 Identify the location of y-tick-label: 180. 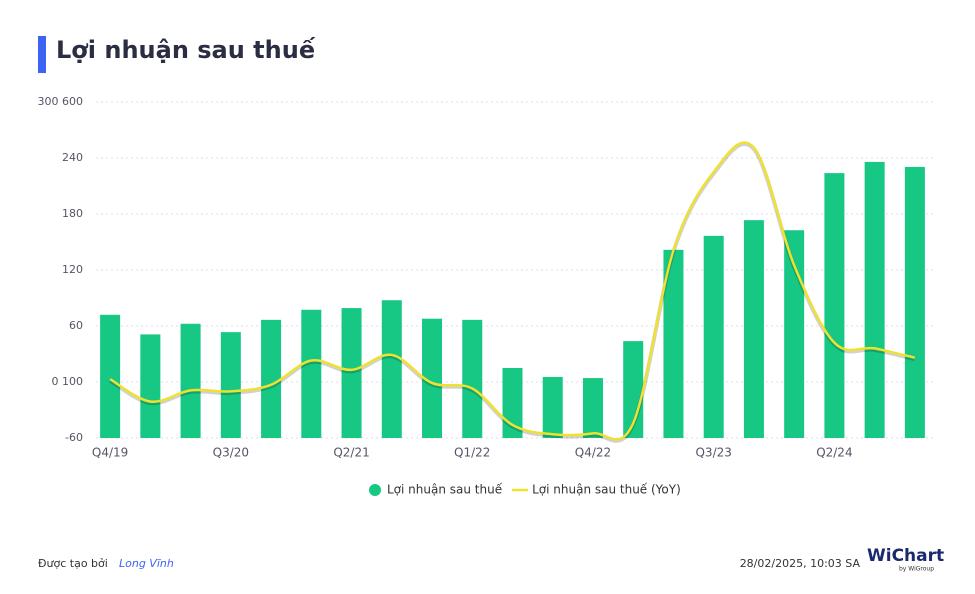
(72, 213).